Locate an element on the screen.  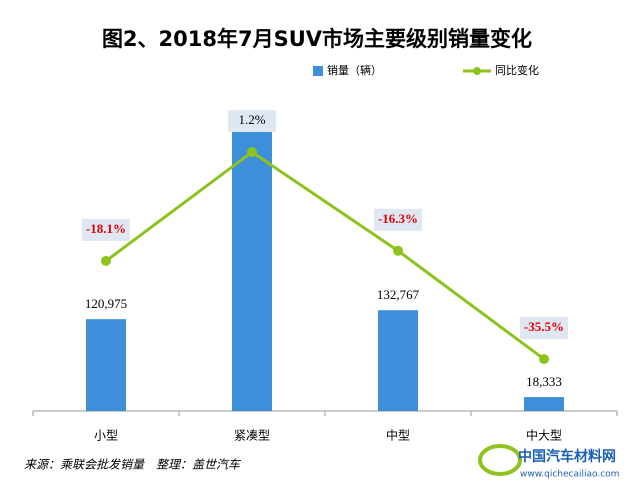
bar-value-label: 18,333 is located at coordinates (544, 381).